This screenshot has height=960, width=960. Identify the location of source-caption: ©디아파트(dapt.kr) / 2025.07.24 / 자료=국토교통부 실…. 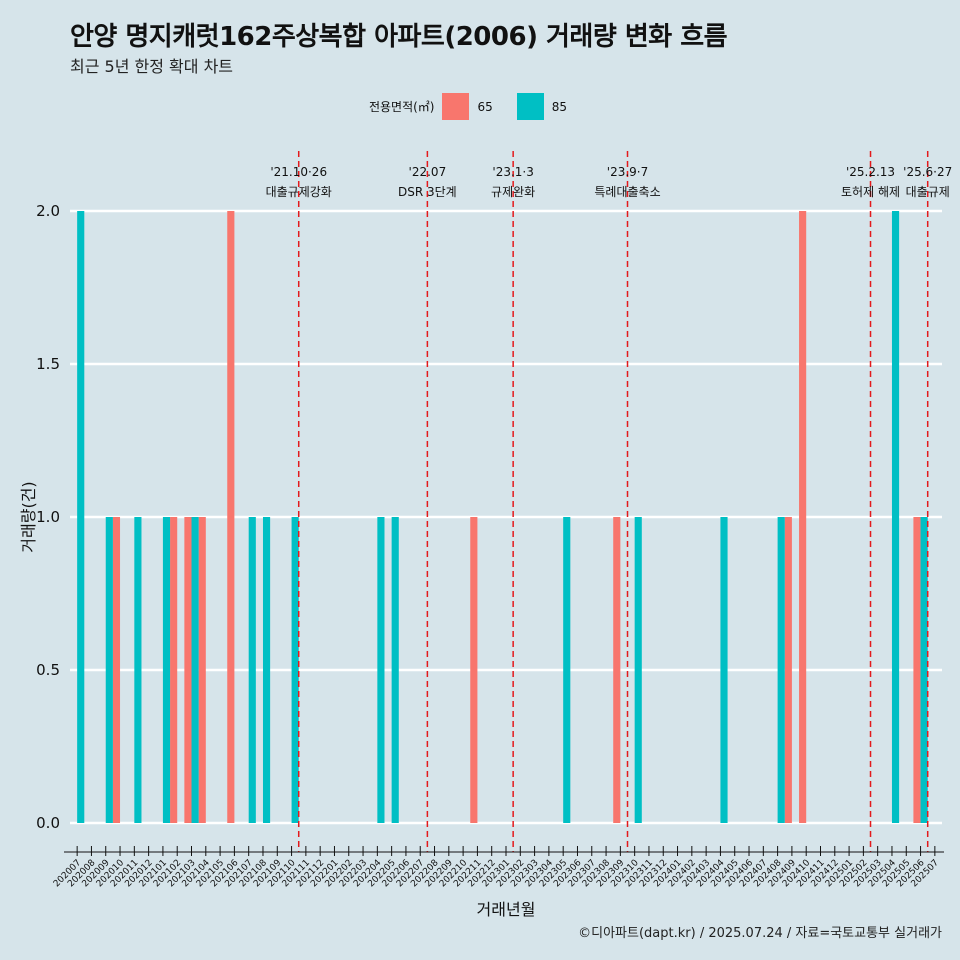
(760, 933).